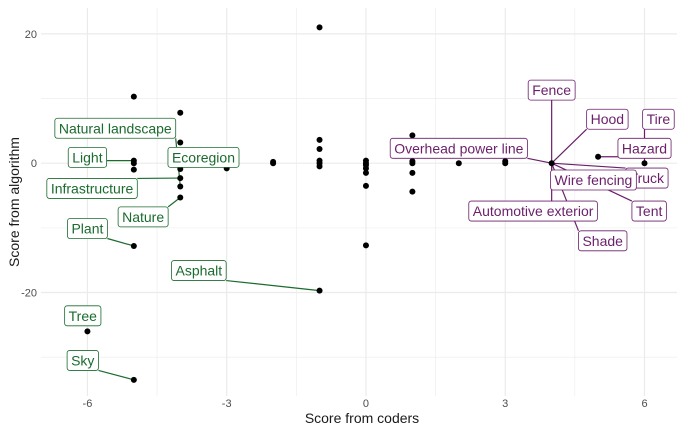 The width and height of the screenshot is (683, 433). Describe the element at coordinates (647, 178) in the screenshot. I see `label-text: Truck` at that location.